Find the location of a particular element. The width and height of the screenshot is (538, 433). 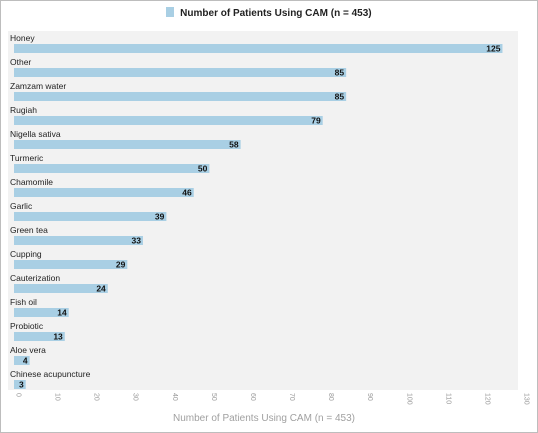

x-tick-label: 60 is located at coordinates (252, 397).